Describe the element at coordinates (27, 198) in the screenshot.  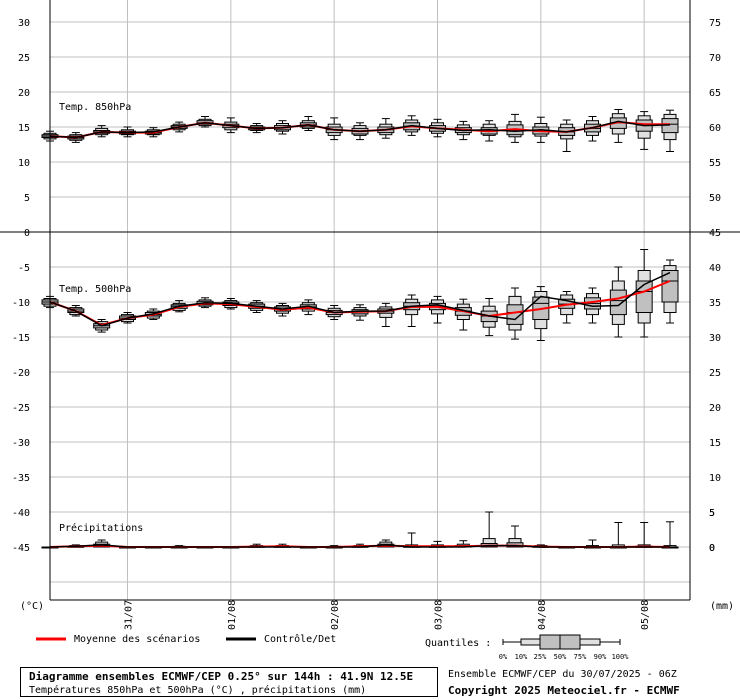
I see `left-tick-label: 5` at that location.